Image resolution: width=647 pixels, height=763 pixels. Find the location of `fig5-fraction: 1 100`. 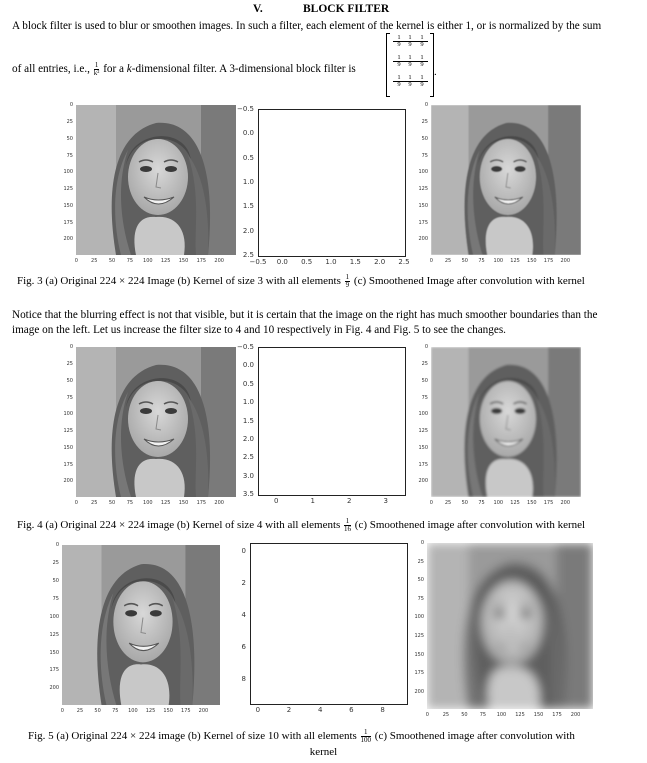

fig5-fraction: 1 100 is located at coordinates (366, 736).